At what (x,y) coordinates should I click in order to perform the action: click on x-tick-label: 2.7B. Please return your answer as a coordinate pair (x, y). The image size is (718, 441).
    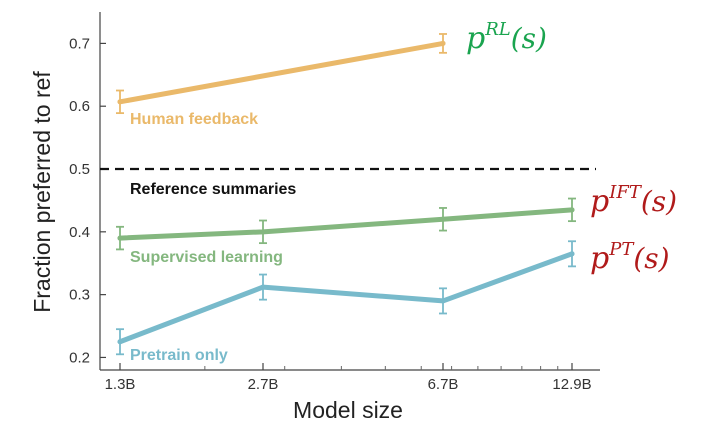
    Looking at the image, I should click on (263, 384).